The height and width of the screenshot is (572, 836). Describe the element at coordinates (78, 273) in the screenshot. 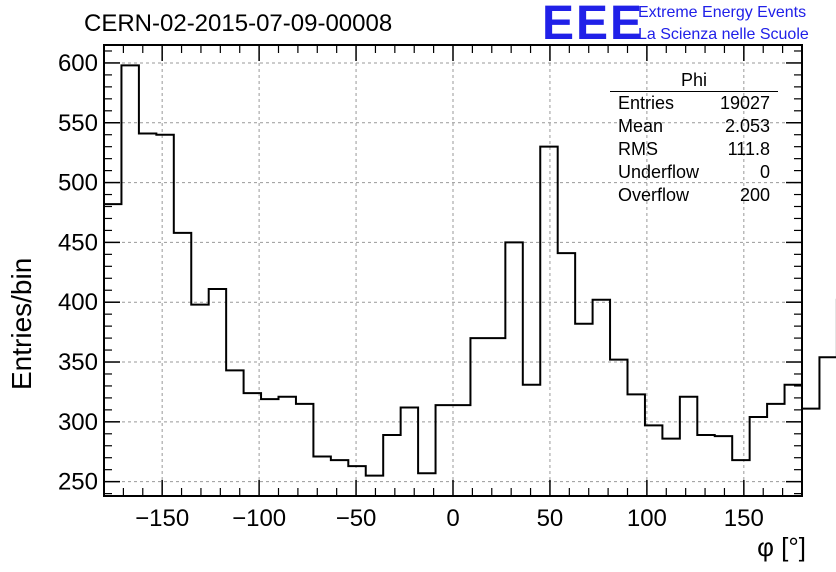

I see `y-tick-labels: 250 300 350 400 450 500 550 600` at that location.